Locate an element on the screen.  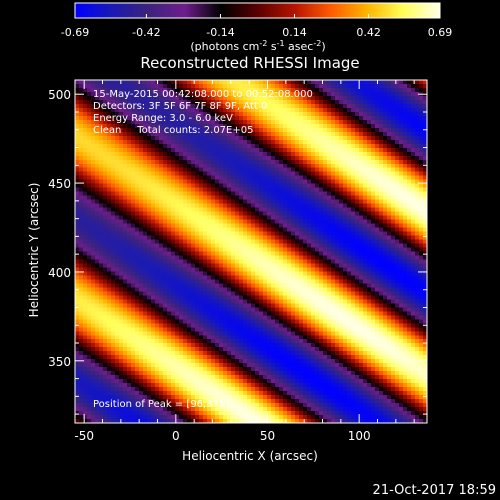
x-tick-label: 50 is located at coordinates (267, 436).